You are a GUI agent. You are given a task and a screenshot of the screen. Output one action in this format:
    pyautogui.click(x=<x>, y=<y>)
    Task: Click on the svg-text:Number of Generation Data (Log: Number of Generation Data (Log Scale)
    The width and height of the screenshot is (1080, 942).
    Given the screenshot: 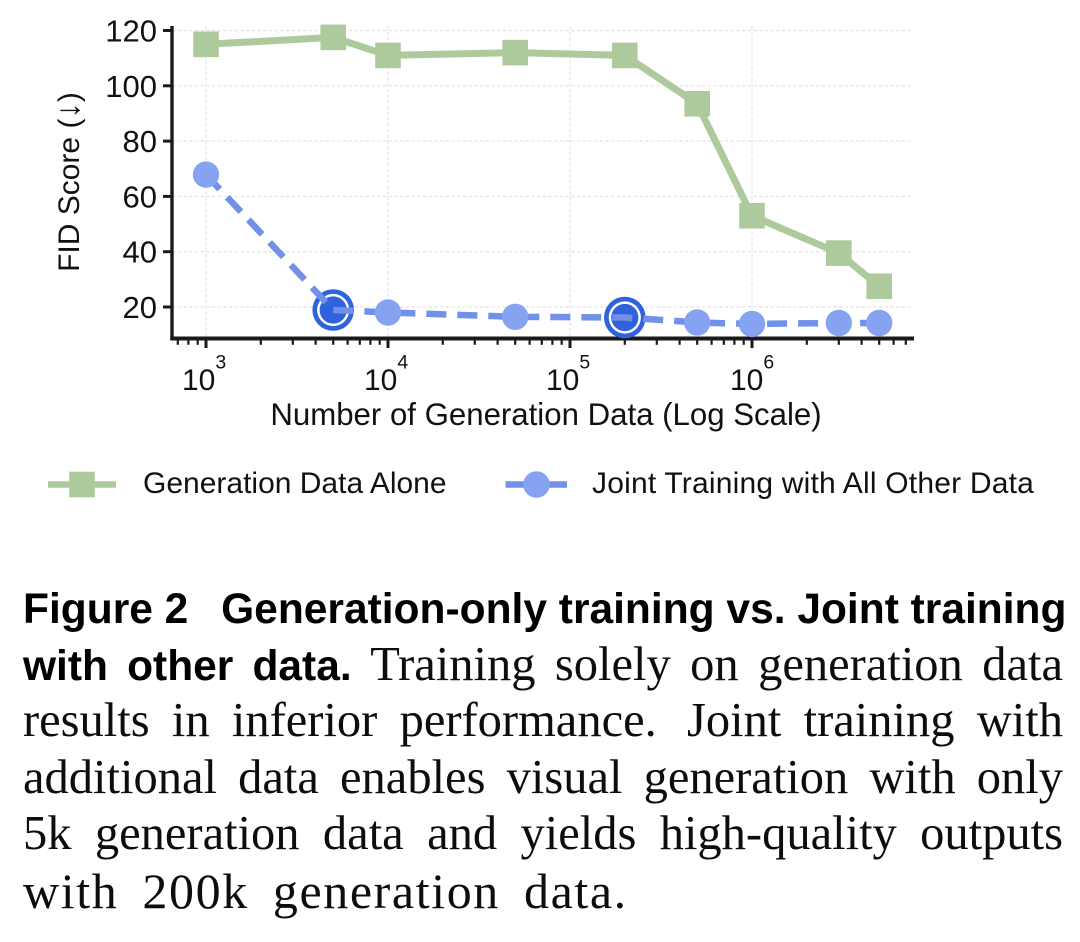 What is the action you would take?
    pyautogui.click(x=545, y=414)
    